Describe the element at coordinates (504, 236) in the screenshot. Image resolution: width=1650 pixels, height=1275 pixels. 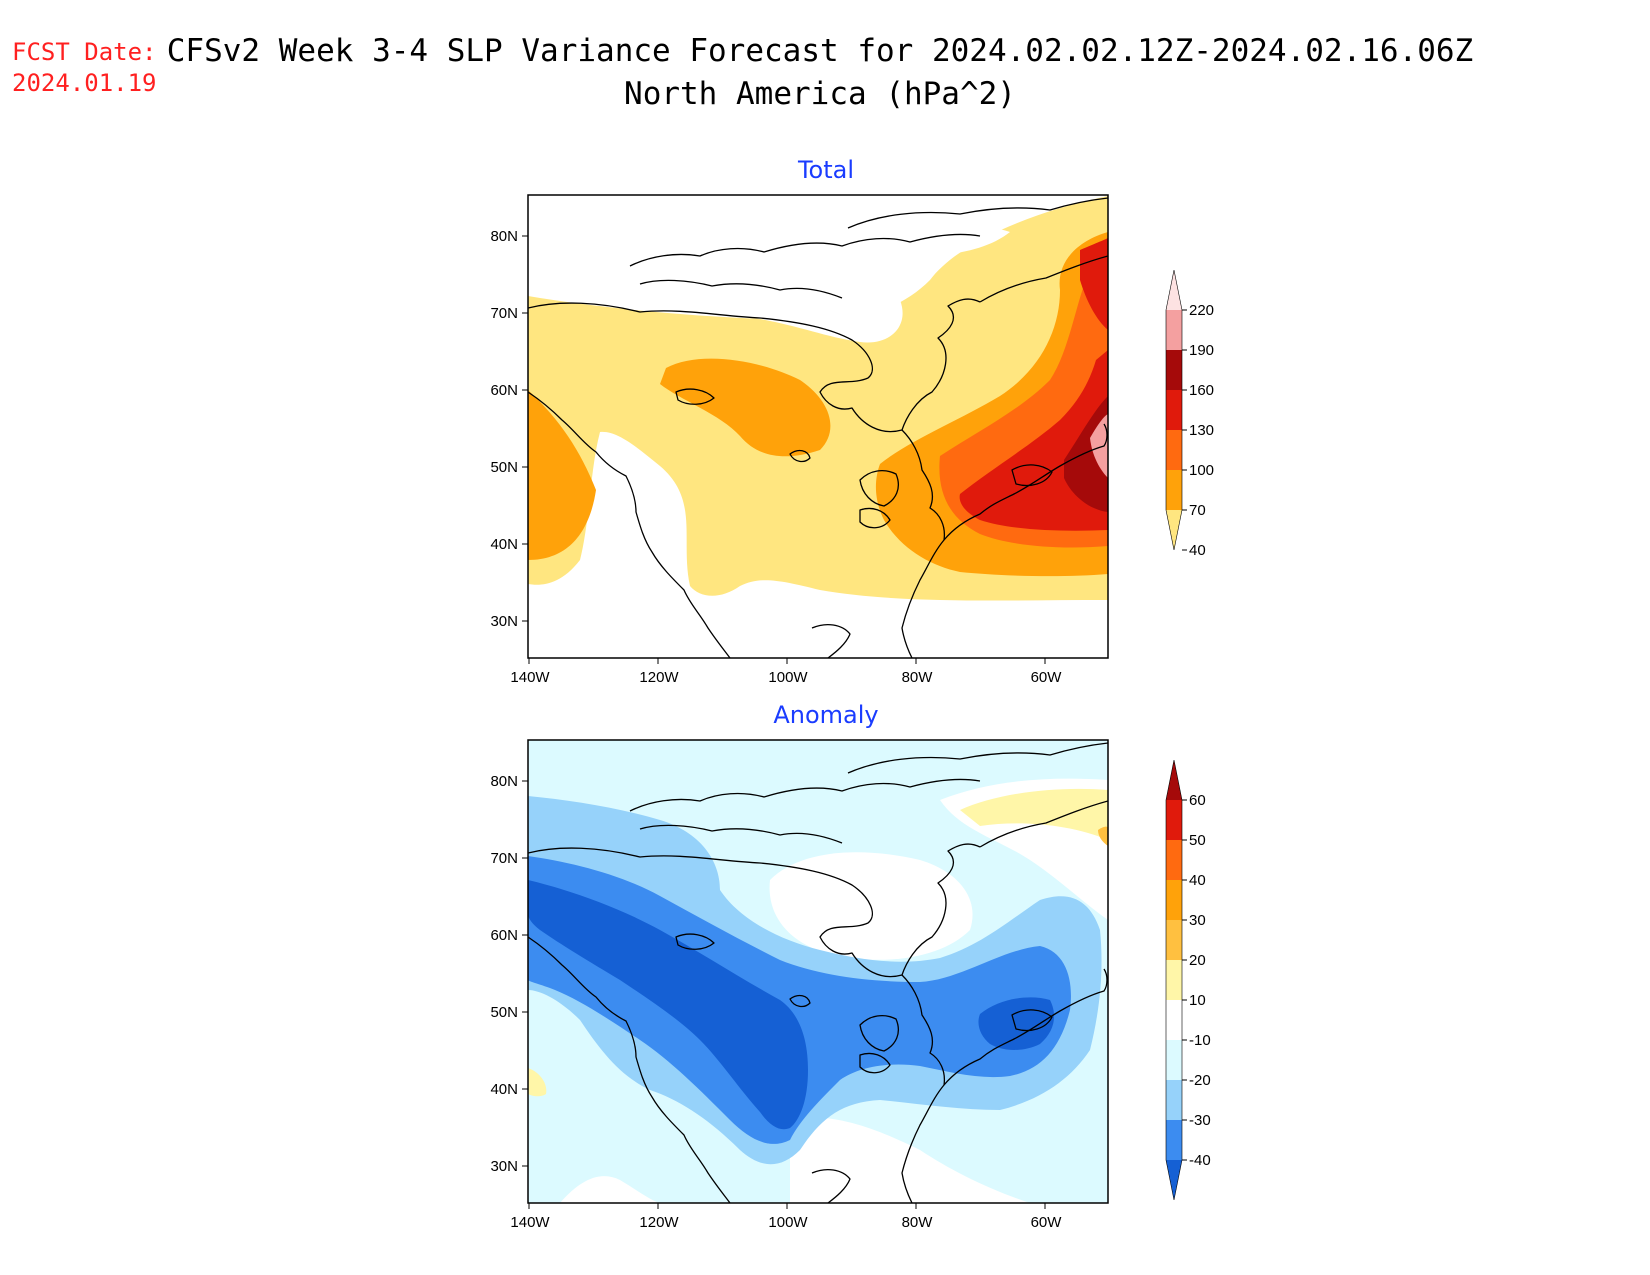
I see `total-lat-tick-80: 80N` at that location.